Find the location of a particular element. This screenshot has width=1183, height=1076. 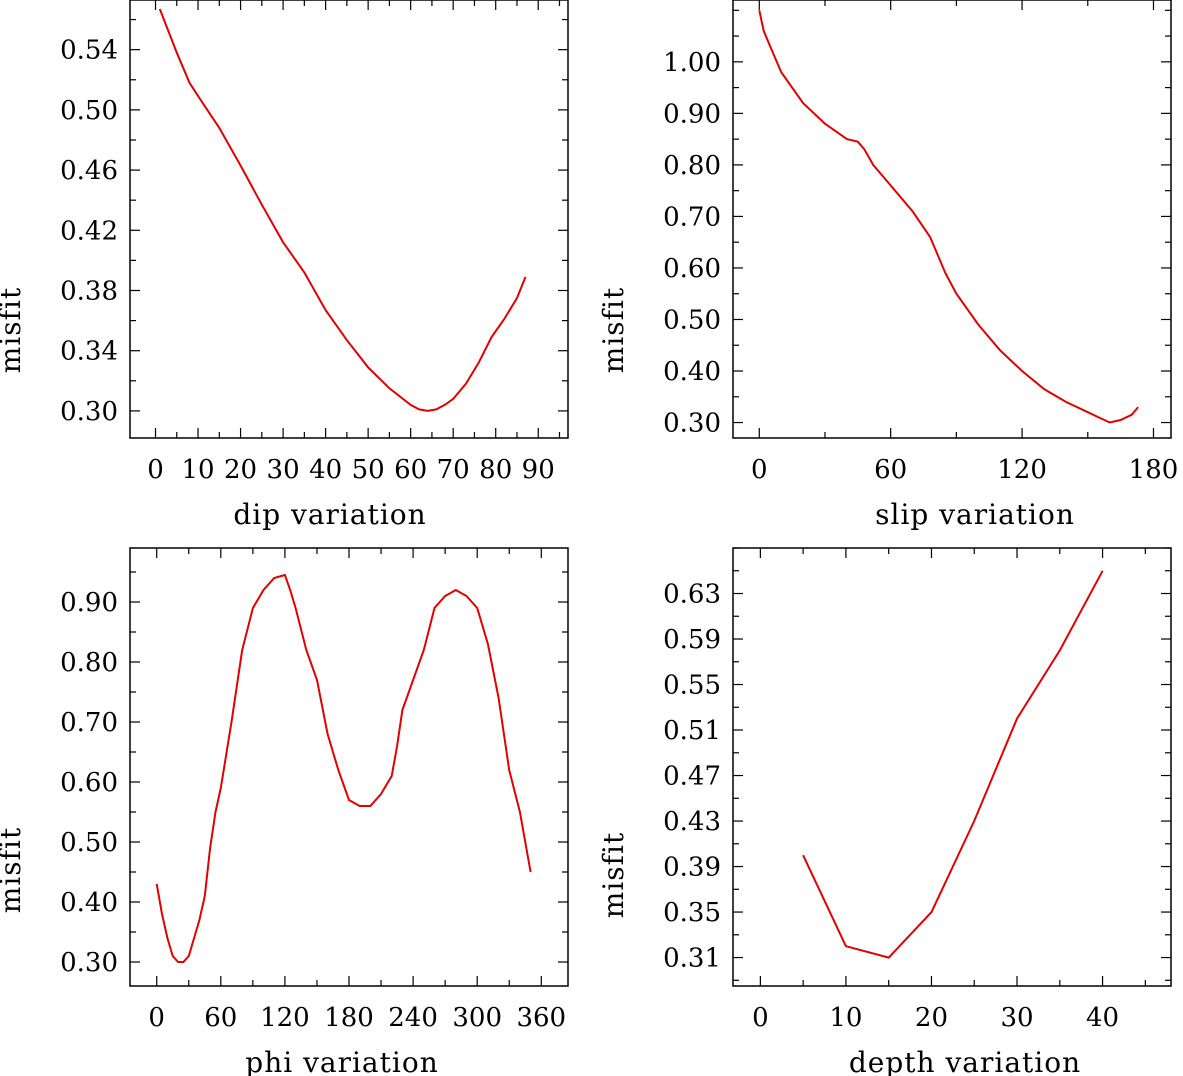

y-tick-label: 0.38 is located at coordinates (89, 291).